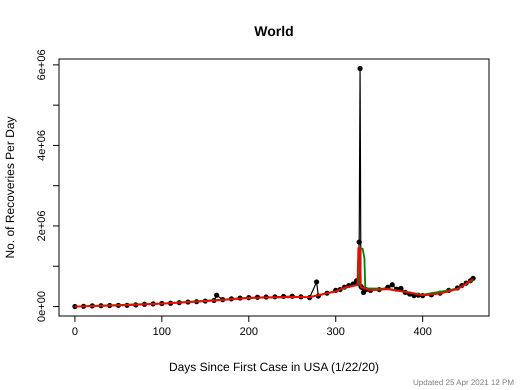 This screenshot has width=520, height=390. What do you see at coordinates (42, 306) in the screenshot?
I see `y-tick-label: 0e+00` at bounding box center [42, 306].